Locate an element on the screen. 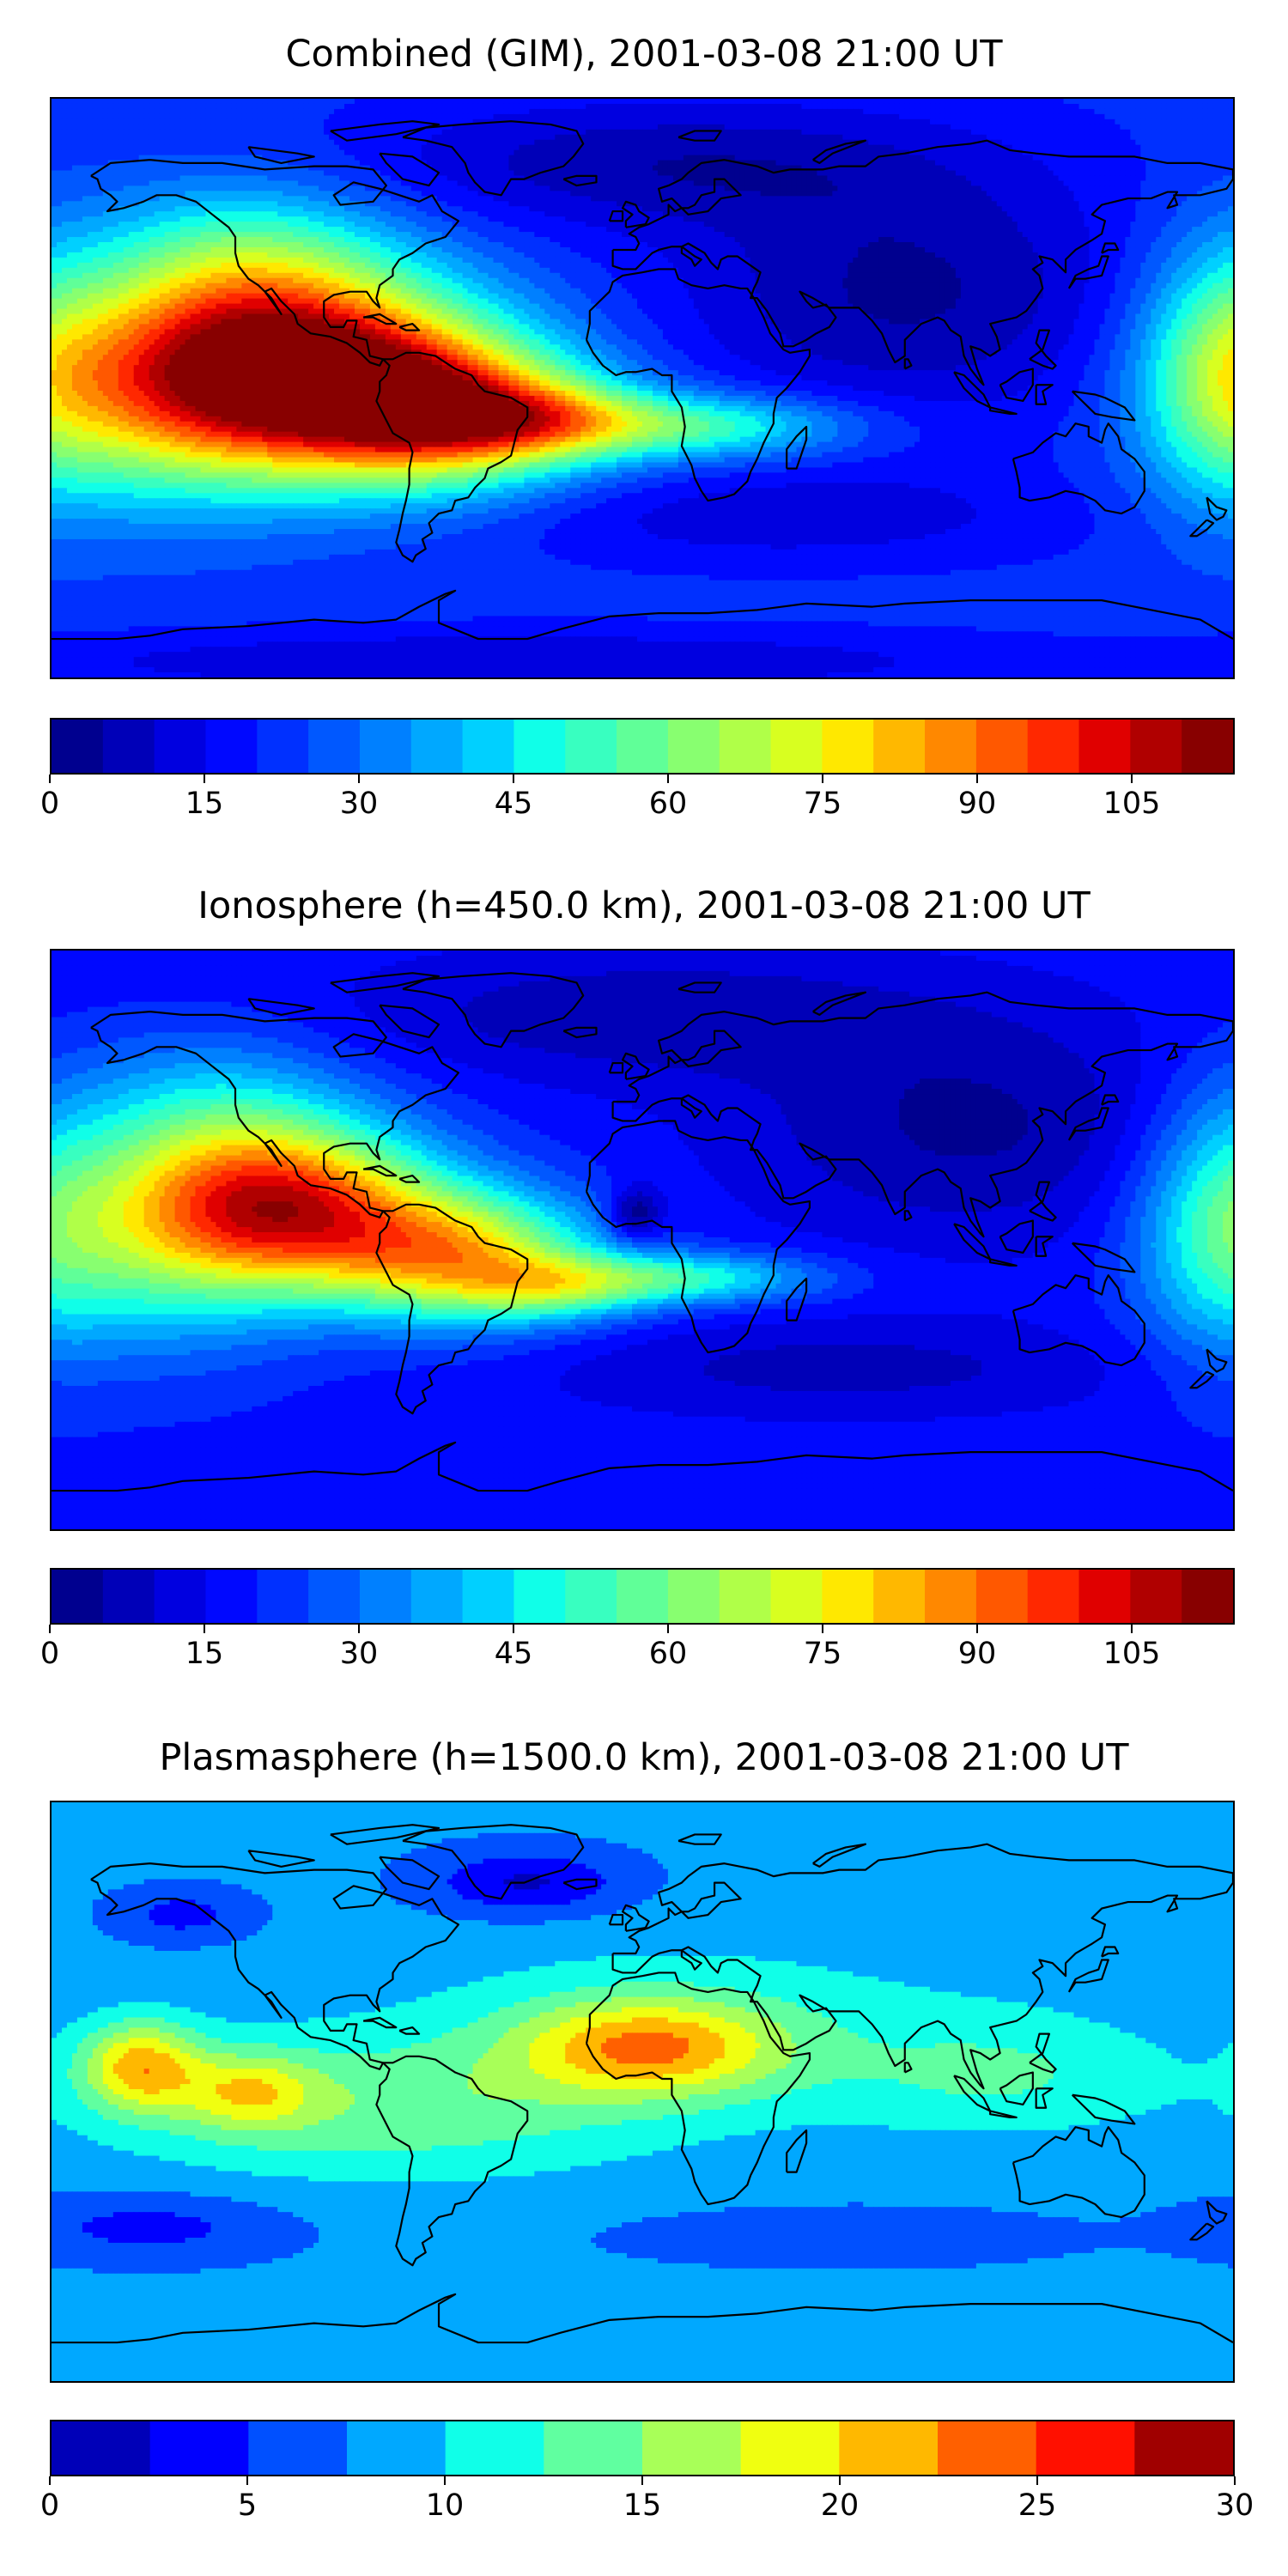 This screenshot has width=1288, height=2576. colorbar-tick-label: 10 is located at coordinates (446, 2506).